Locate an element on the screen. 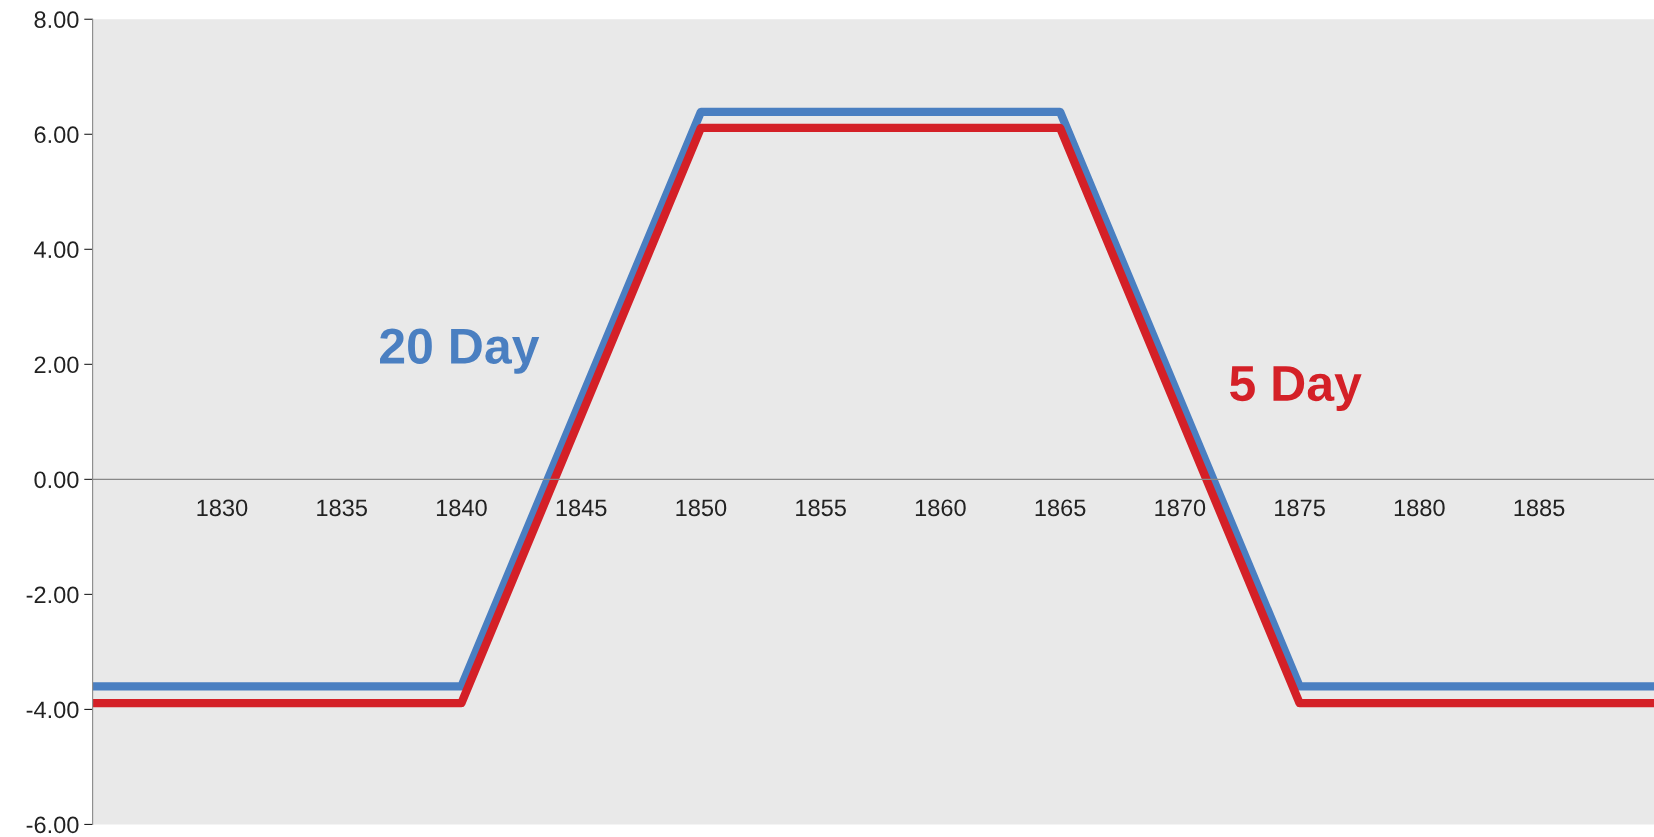  x-tick-label: 1835 is located at coordinates (342, 508).